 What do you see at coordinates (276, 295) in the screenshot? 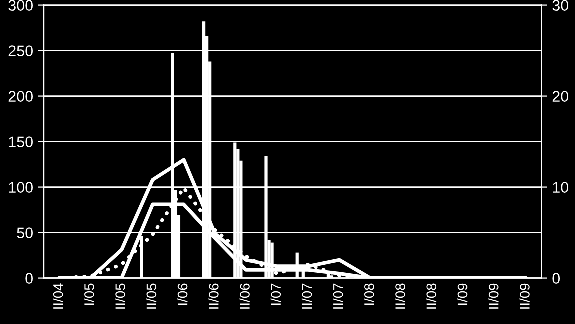
I see `x-tick-label: I/07` at bounding box center [276, 295].